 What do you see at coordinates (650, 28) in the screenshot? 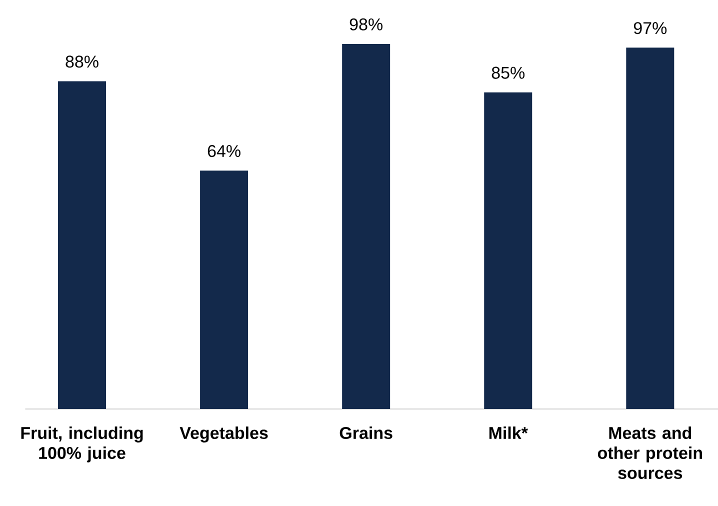
I see `data-label: 97%` at bounding box center [650, 28].